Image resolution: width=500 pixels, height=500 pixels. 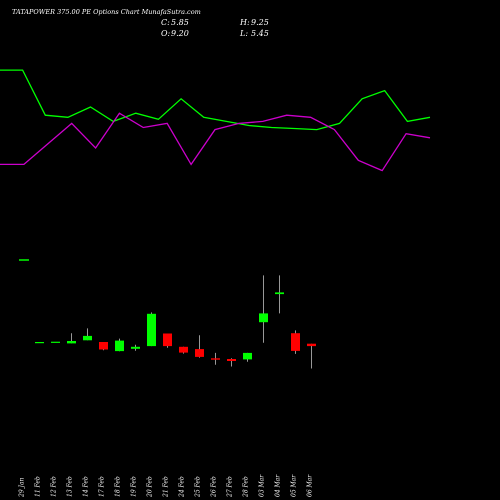 What do you see at coordinates (165, 22) in the screenshot?
I see `close-label: C:` at bounding box center [165, 22].